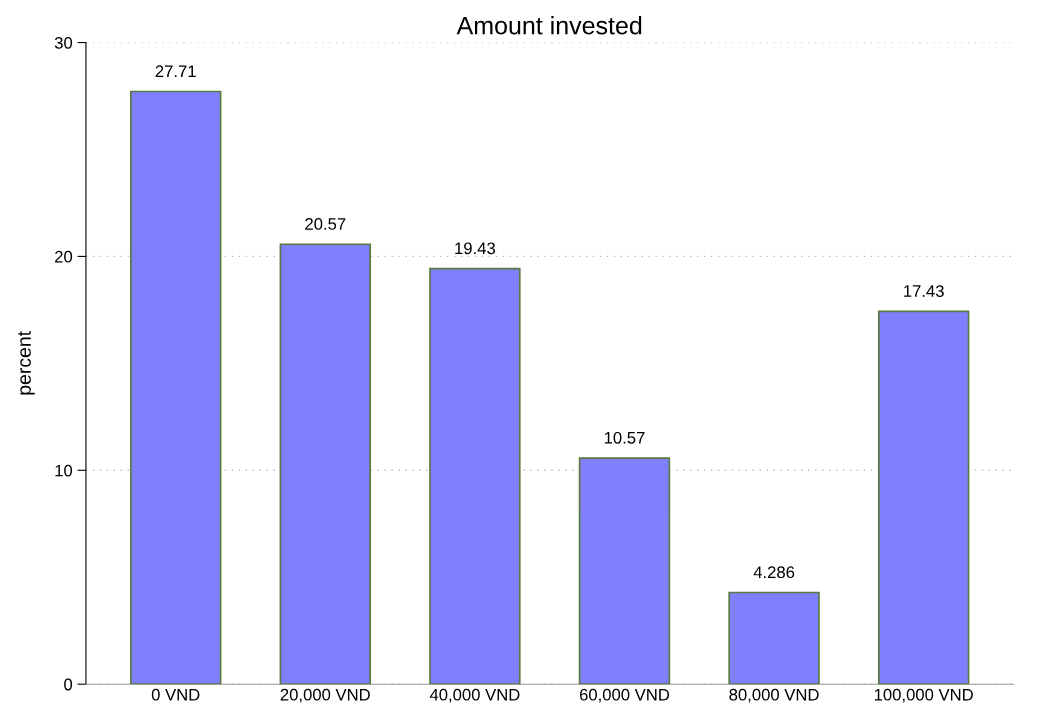  I want to click on y-tick-label: 30, so click(63, 42).